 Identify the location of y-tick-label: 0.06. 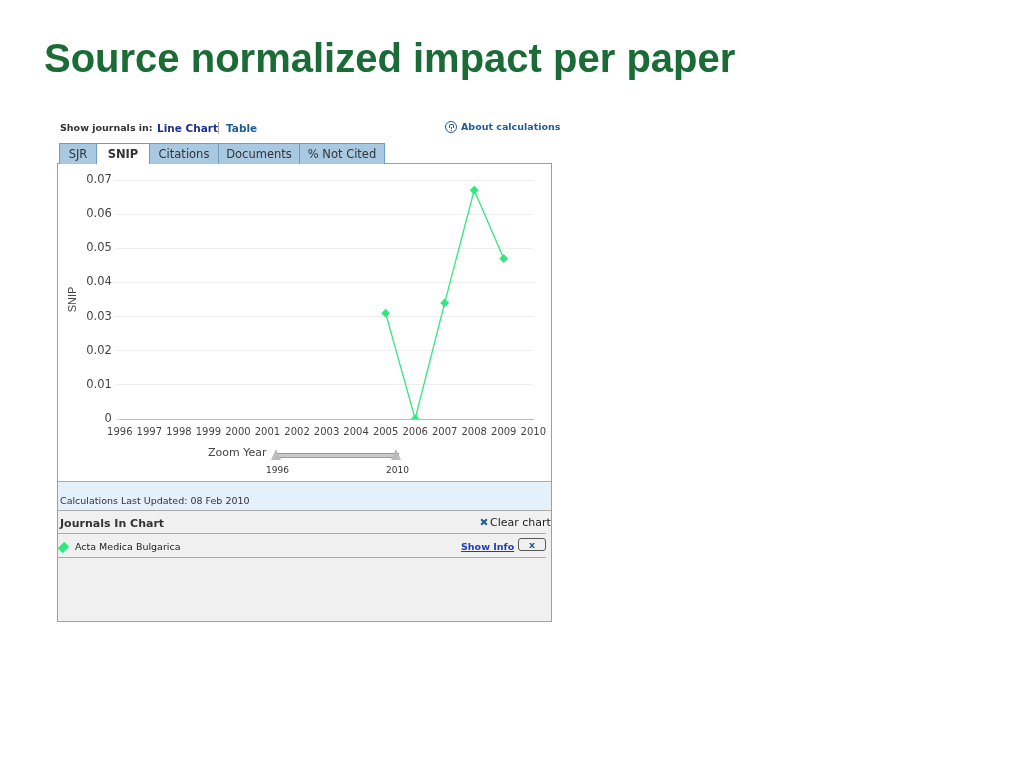
(99, 213).